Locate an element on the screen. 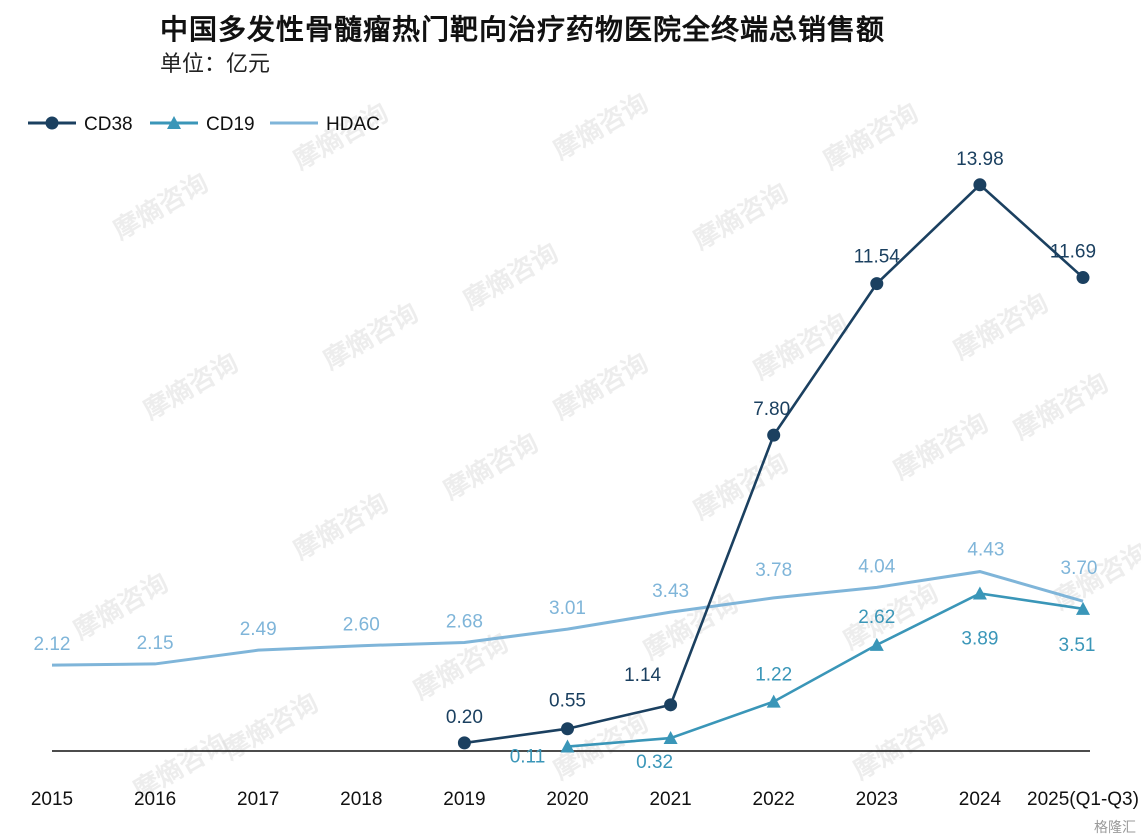  data-label: 0.32 is located at coordinates (654, 762).